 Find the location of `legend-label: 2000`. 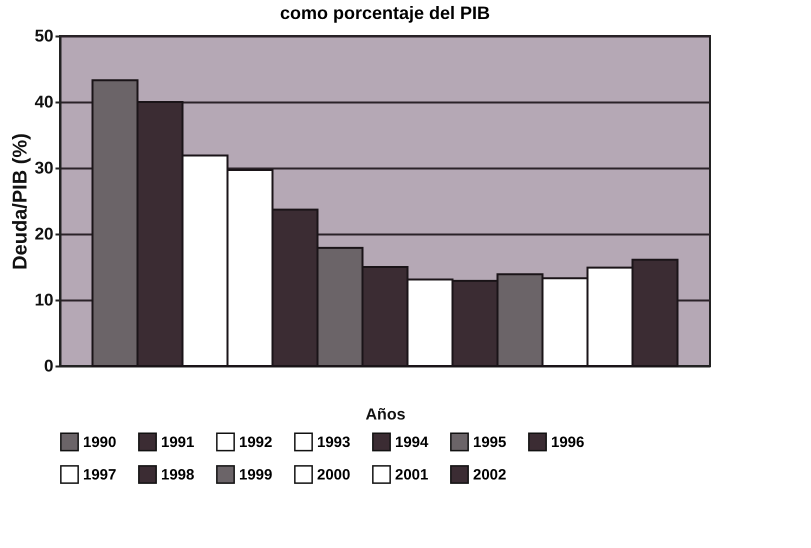

legend-label: 2000 is located at coordinates (333, 475).